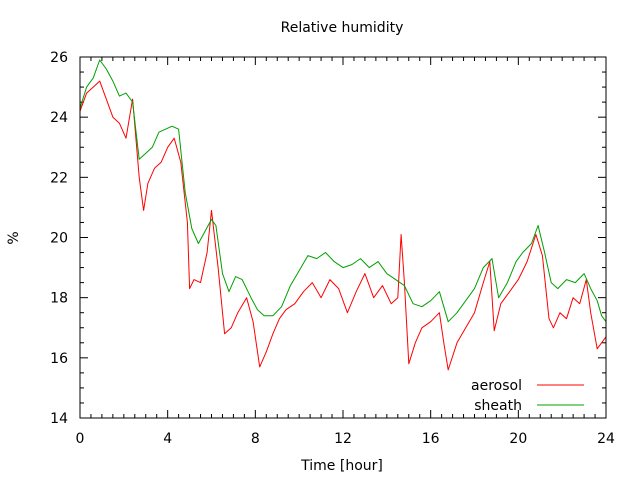  Describe the element at coordinates (498, 406) in the screenshot. I see `legend-label-sheath: sheath` at that location.